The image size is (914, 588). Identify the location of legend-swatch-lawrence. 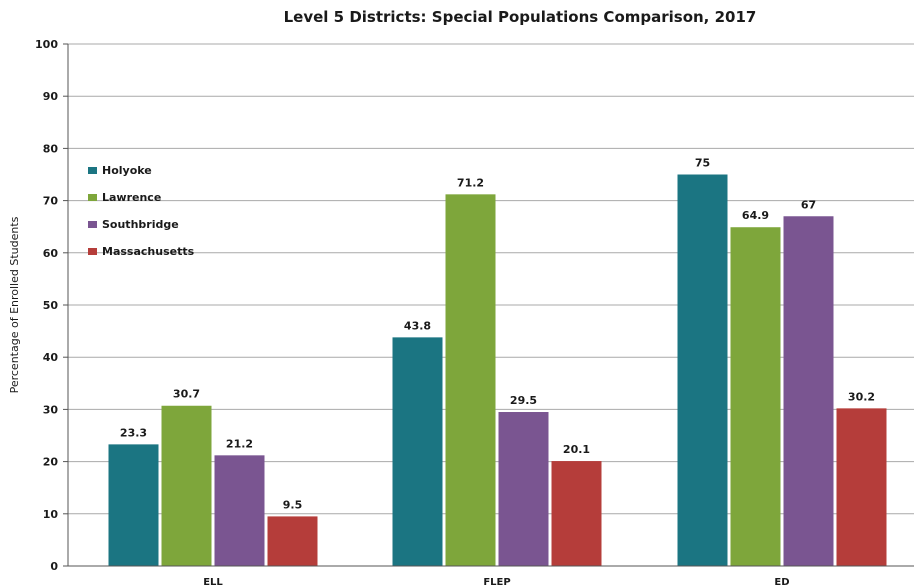
(92, 197).